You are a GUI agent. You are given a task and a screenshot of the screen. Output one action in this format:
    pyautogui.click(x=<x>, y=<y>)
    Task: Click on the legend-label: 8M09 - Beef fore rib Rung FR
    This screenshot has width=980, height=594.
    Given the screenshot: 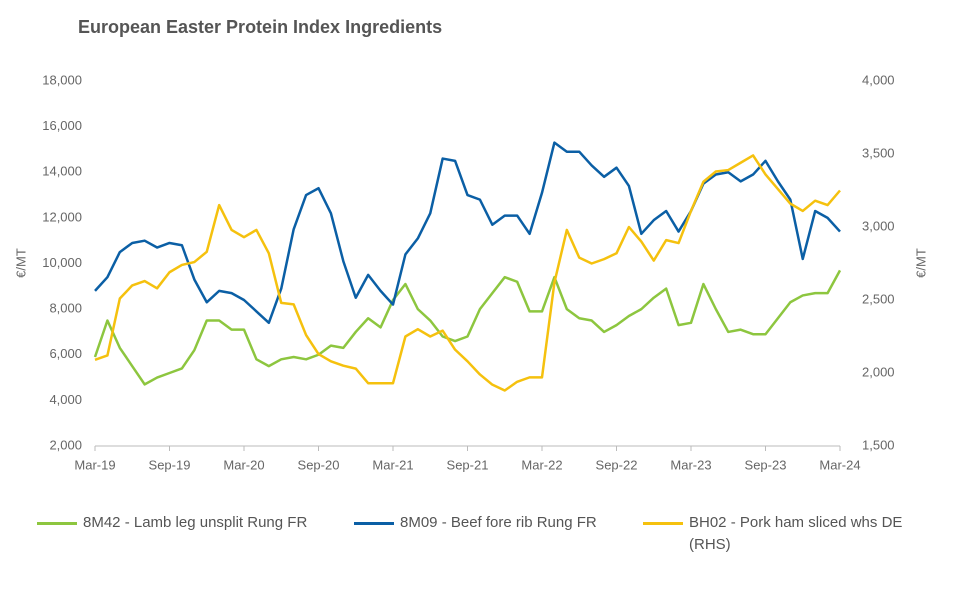 What is the action you would take?
    pyautogui.click(x=498, y=522)
    